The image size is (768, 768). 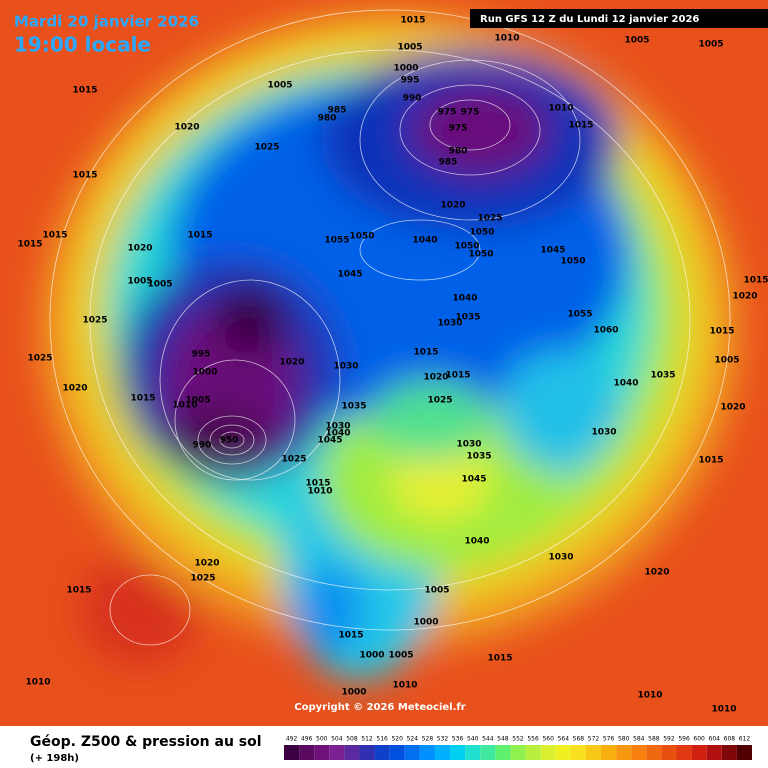 What do you see at coordinates (428, 739) in the screenshot?
I see `legend-label: 528` at bounding box center [428, 739].